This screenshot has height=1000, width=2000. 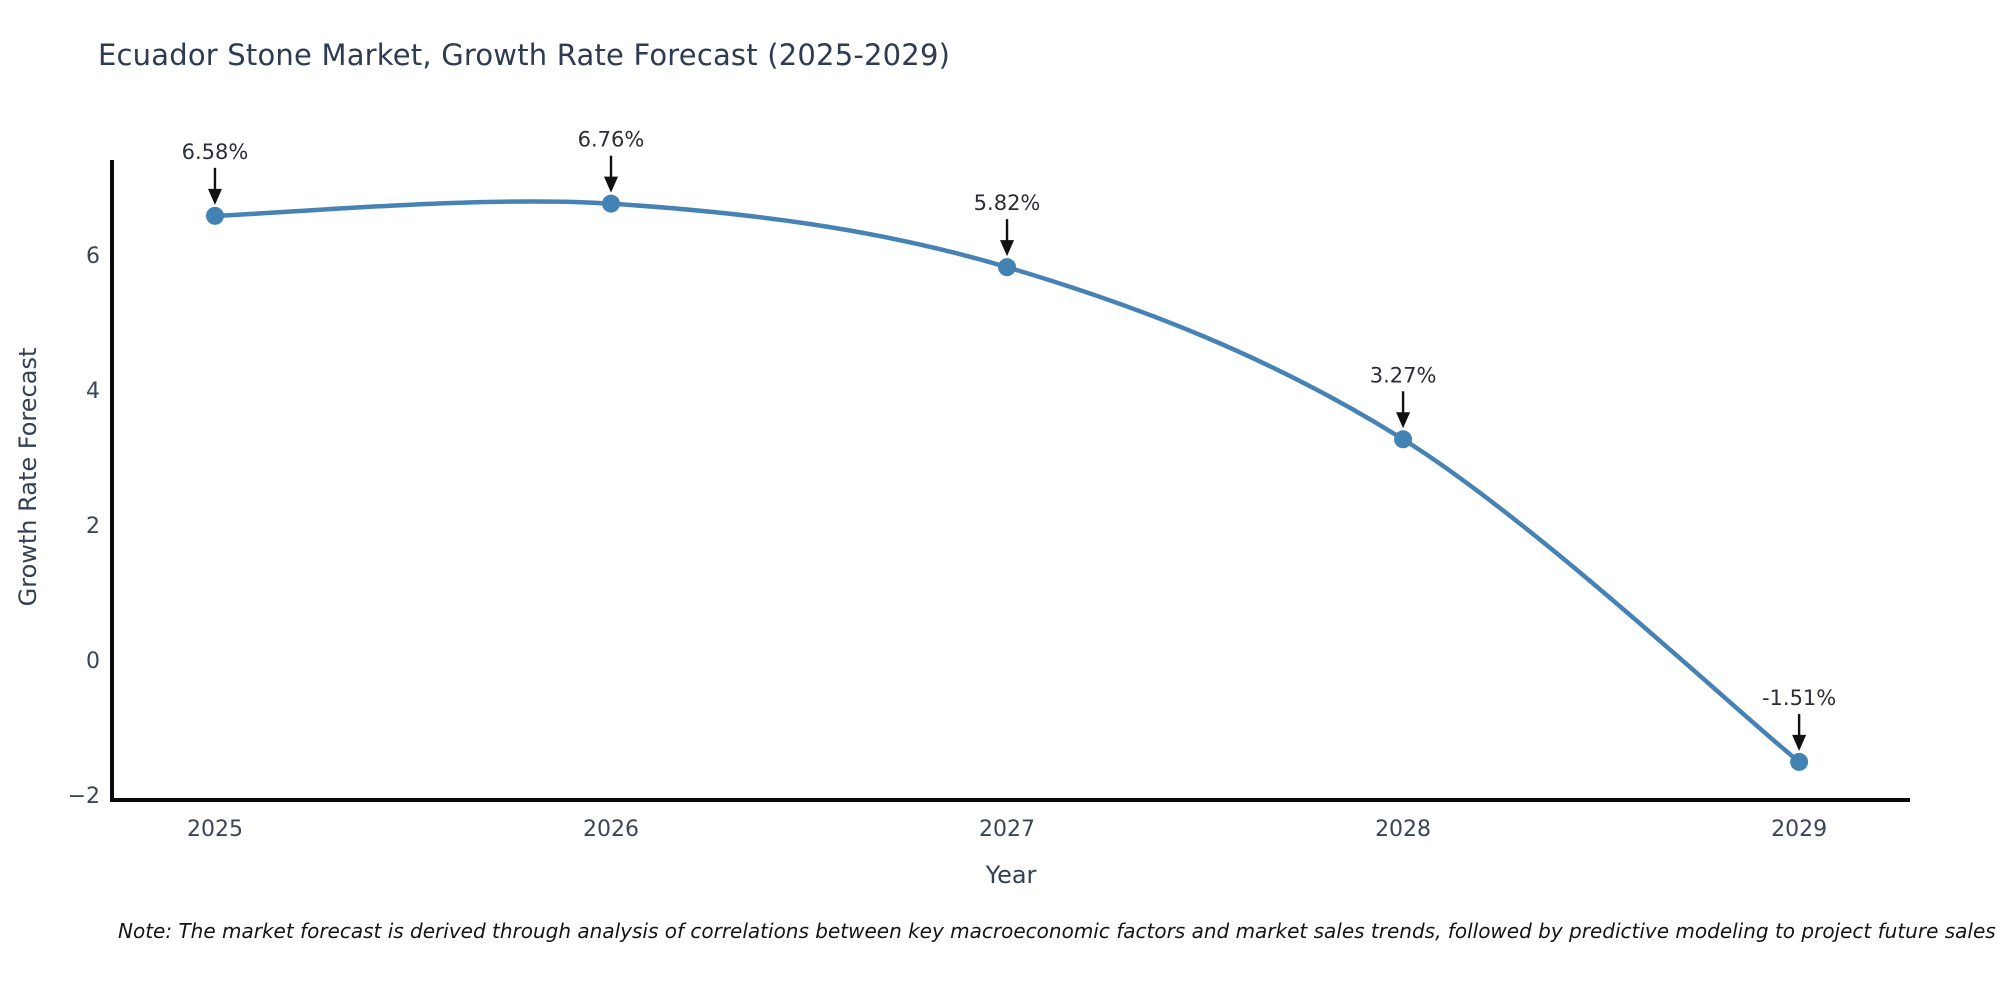 What do you see at coordinates (84, 796) in the screenshot?
I see `y-tick-label: −2` at bounding box center [84, 796].